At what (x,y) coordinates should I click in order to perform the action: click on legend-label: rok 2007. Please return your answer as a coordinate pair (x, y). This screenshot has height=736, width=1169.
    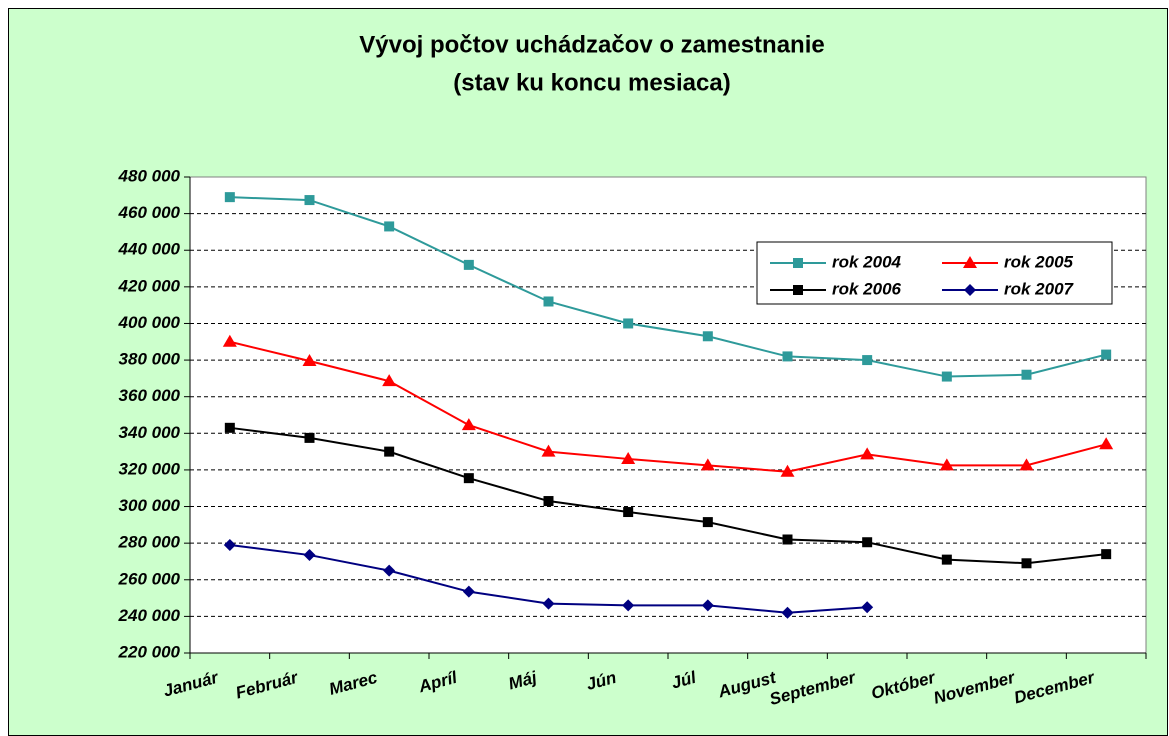
    Looking at the image, I should click on (1039, 288).